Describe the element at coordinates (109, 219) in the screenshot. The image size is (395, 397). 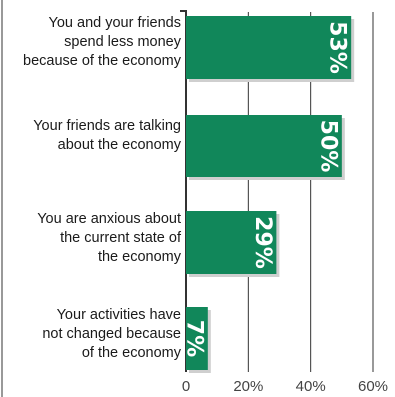
I see `category-label-line: You are anxious about` at that location.